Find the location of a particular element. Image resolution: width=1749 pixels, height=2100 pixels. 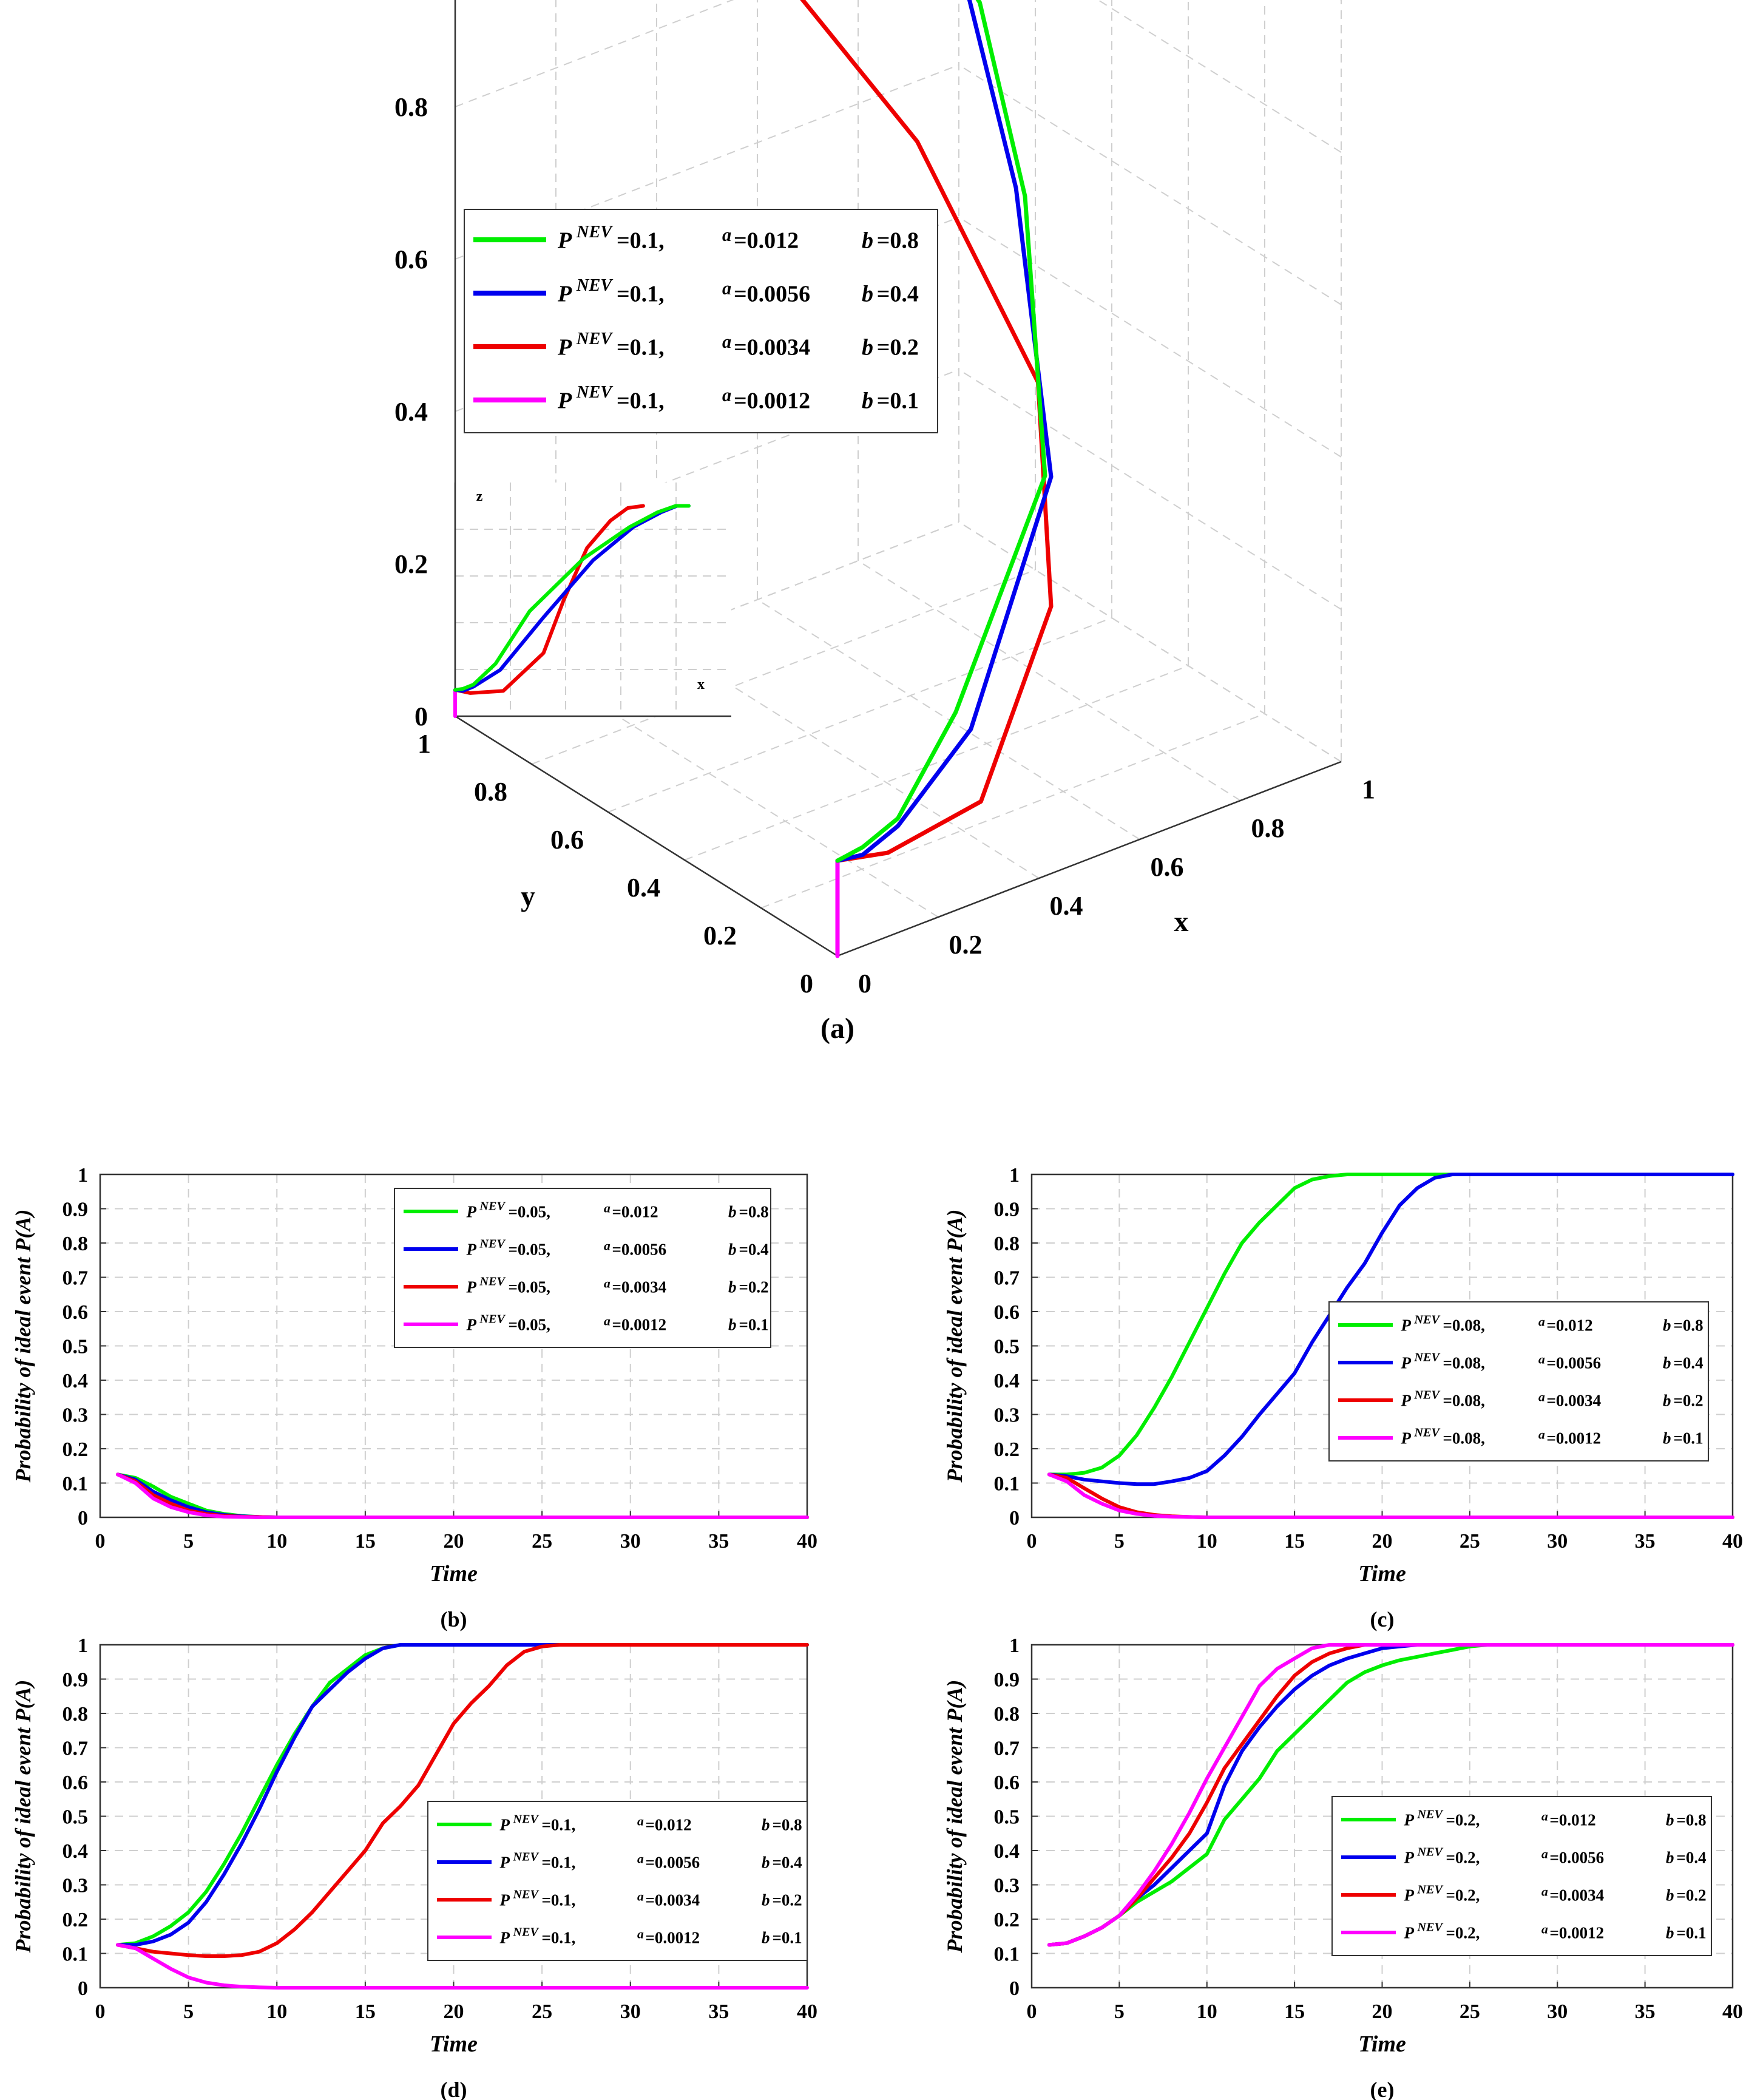

x-tick-label: 40 is located at coordinates (1732, 2011).